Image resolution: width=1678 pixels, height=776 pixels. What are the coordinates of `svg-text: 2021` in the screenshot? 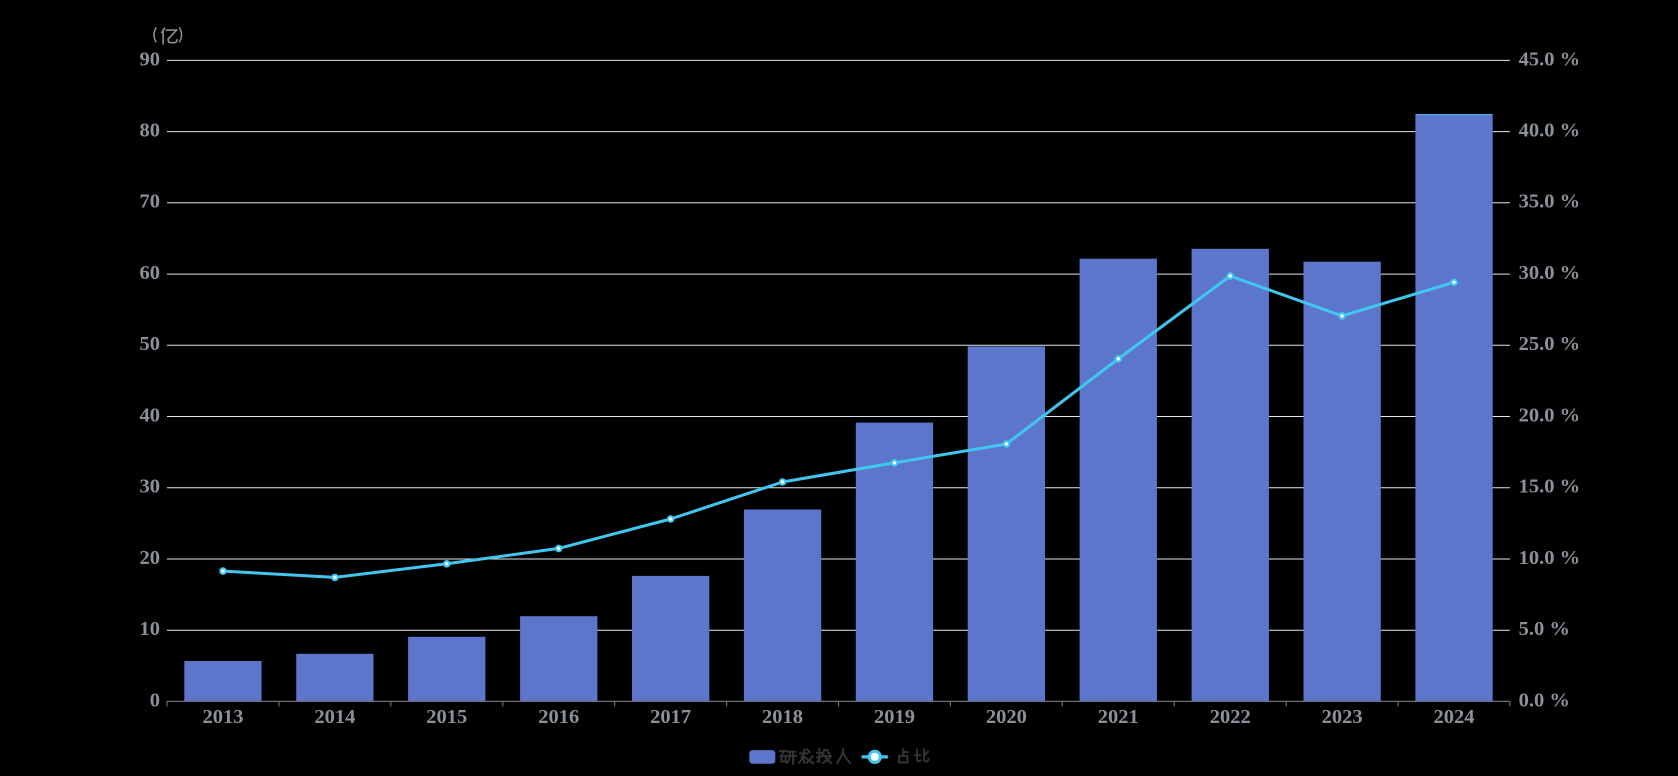 It's located at (1118, 717).